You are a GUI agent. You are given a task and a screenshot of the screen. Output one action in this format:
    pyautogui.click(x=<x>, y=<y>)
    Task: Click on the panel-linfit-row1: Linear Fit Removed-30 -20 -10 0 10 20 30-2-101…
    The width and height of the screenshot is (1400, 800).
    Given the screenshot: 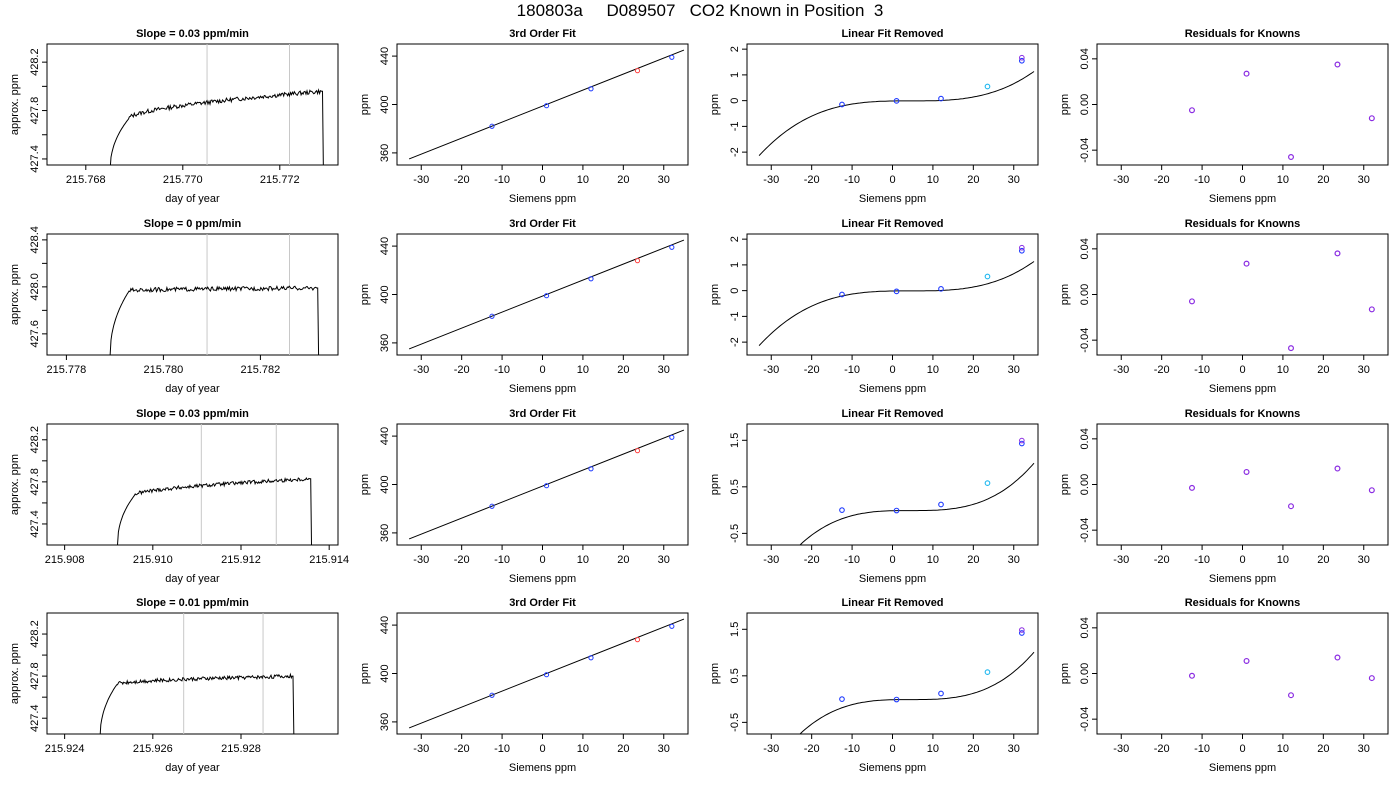 What is the action you would take?
    pyautogui.click(x=874, y=116)
    